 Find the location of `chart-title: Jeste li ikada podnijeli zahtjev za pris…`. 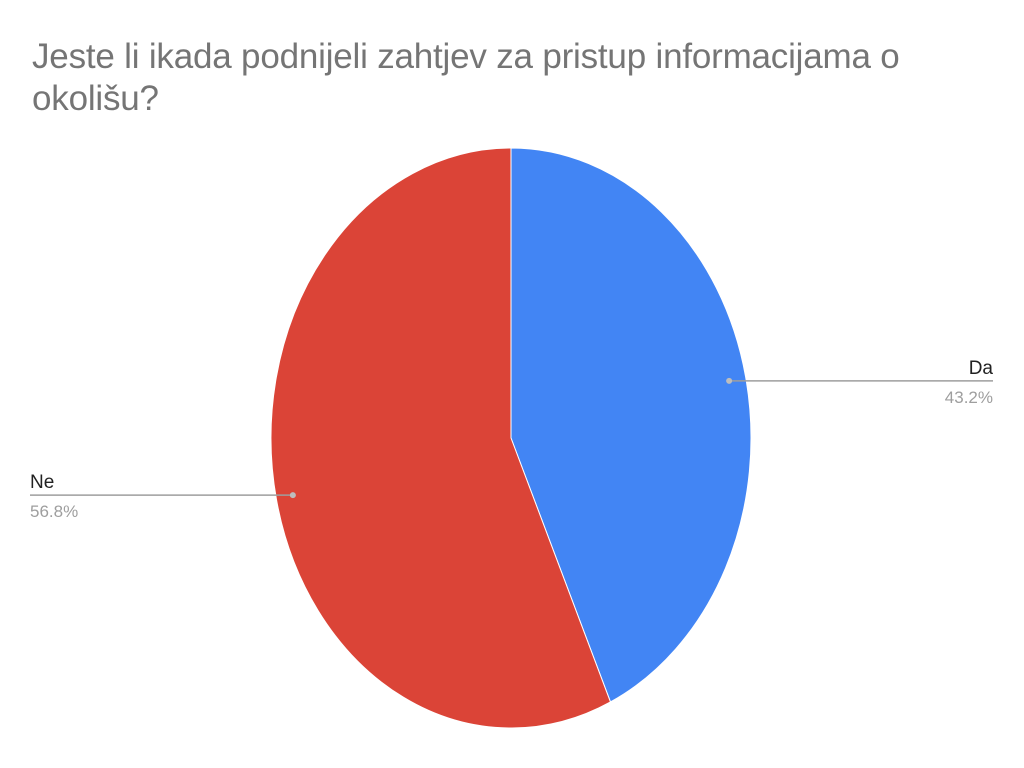

chart-title: Jeste li ikada podnijeli zahtjev za pris… is located at coordinates (466, 77).